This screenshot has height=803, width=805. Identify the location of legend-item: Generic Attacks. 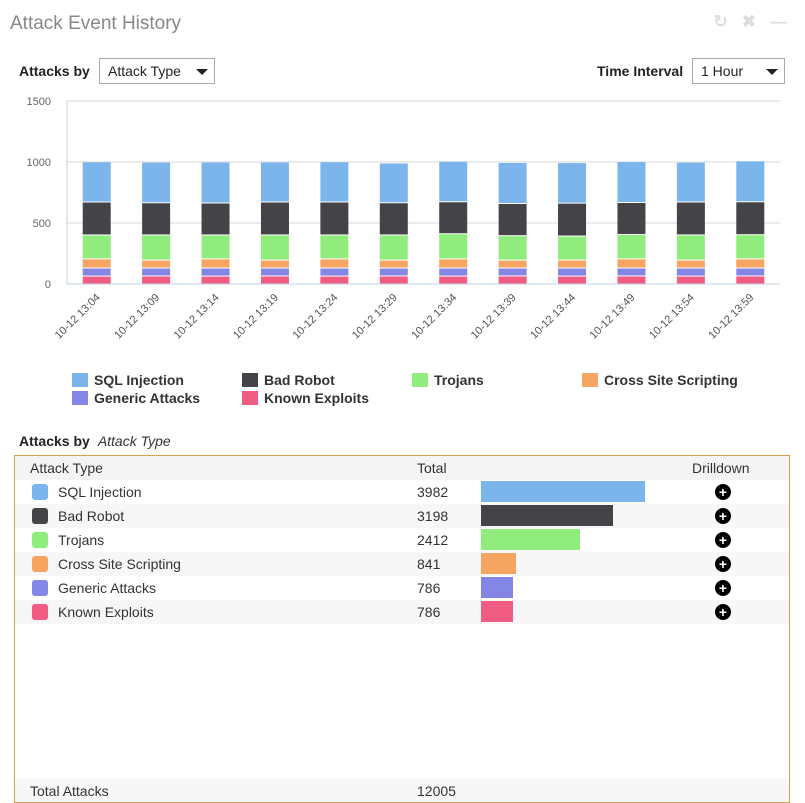
(136, 398).